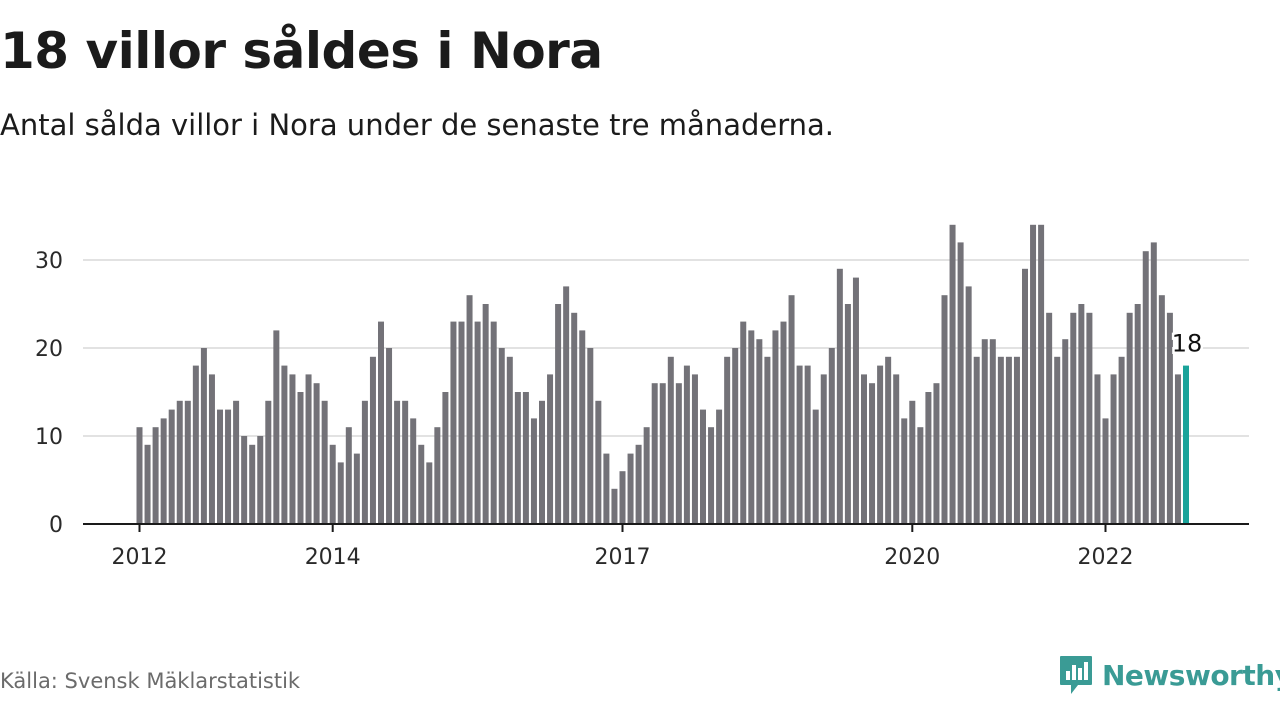  What do you see at coordinates (49, 349) in the screenshot?
I see `y-tick-label: 20` at bounding box center [49, 349].